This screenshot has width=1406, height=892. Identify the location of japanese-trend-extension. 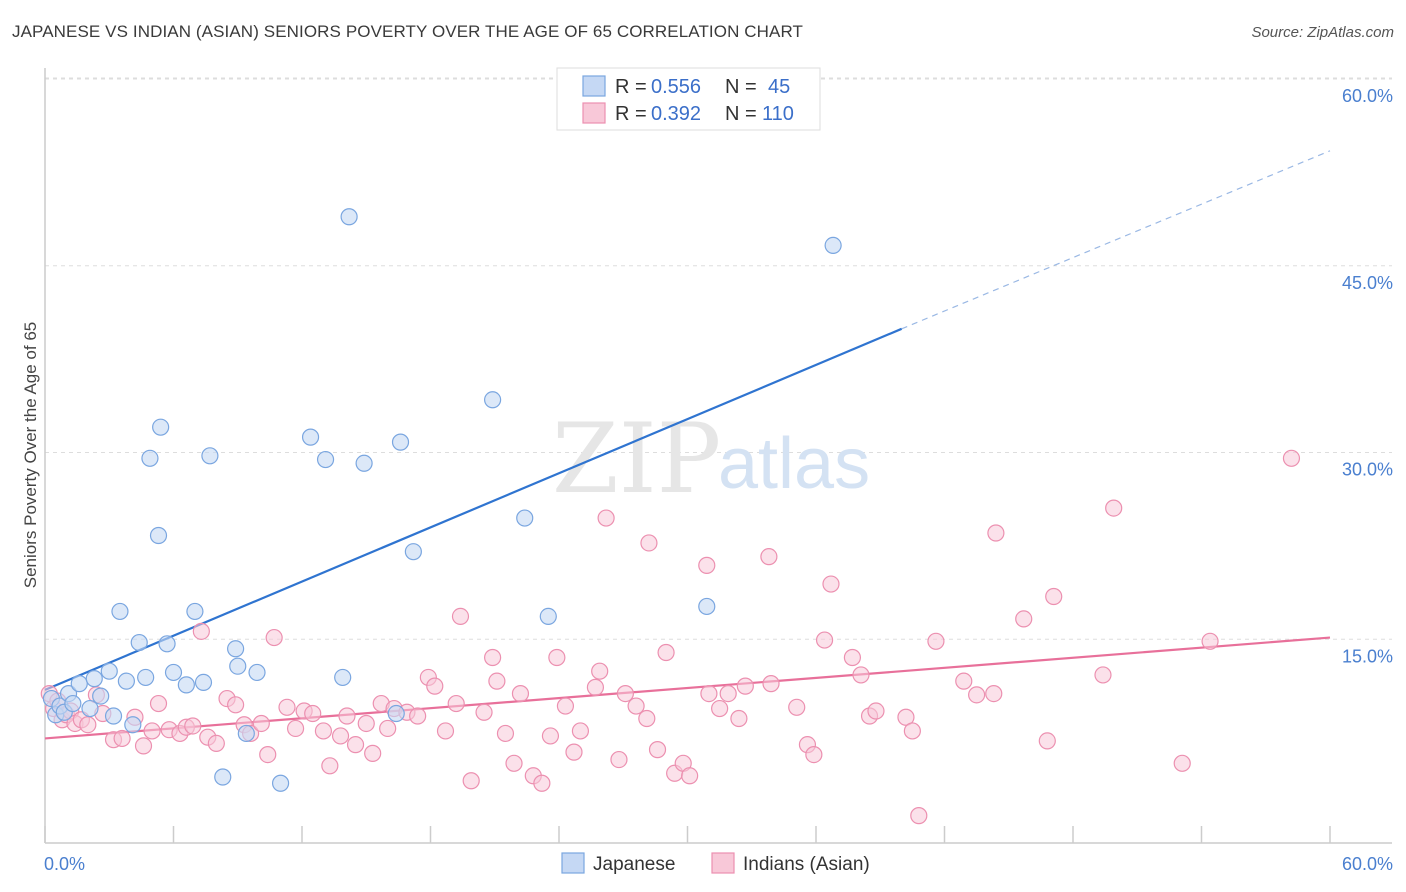
(1116, 240).